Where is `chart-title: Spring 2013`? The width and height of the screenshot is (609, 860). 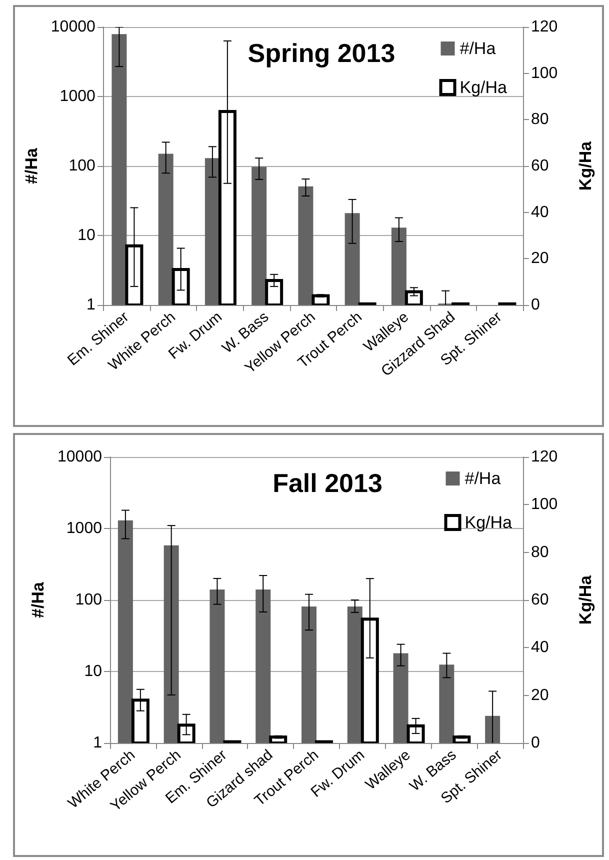
chart-title: Spring 2013 is located at coordinates (322, 53).